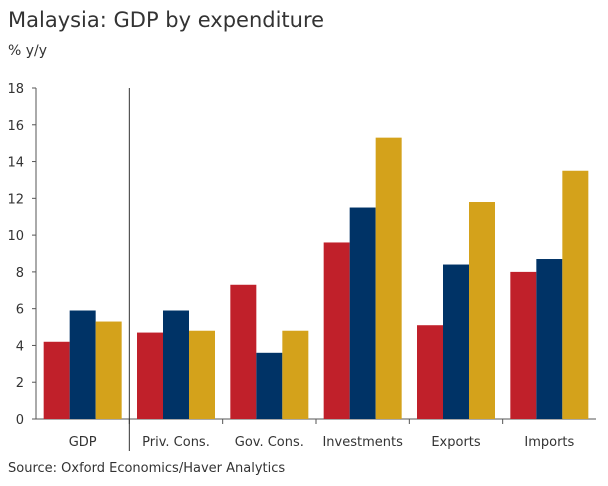 This screenshot has width=608, height=486. What do you see at coordinates (28, 51) in the screenshot?
I see `y-axis-unit: % y/y` at bounding box center [28, 51].